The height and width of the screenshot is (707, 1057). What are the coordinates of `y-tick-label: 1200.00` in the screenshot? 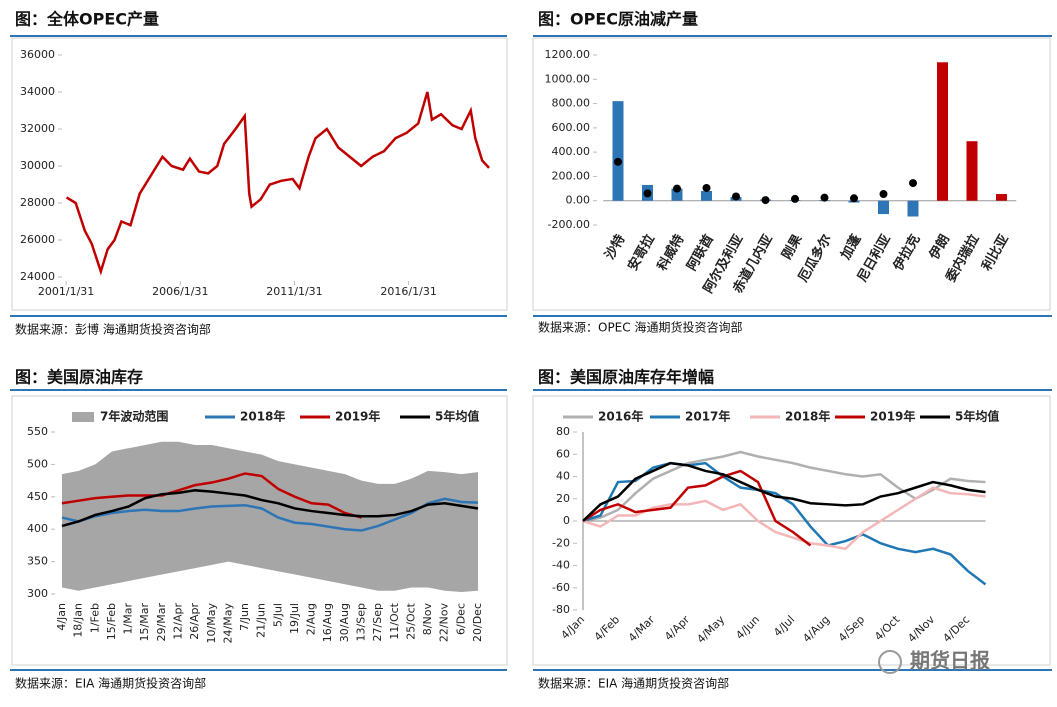 It's located at (568, 54).